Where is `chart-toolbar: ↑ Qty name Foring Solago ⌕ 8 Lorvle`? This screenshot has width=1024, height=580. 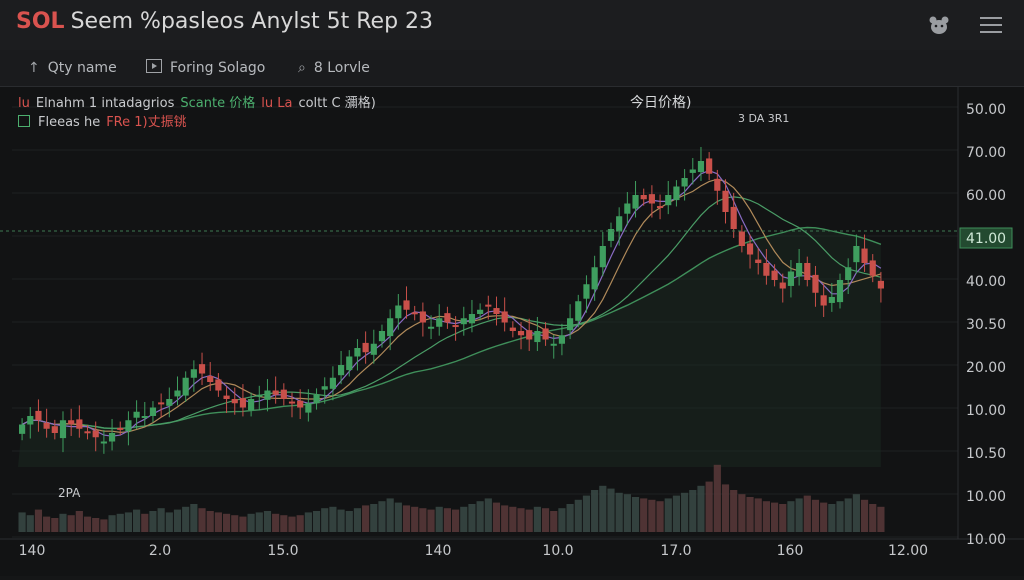
chart-toolbar: ↑ Qty name Foring Solago ⌕ 8 Lorvle is located at coordinates (512, 68).